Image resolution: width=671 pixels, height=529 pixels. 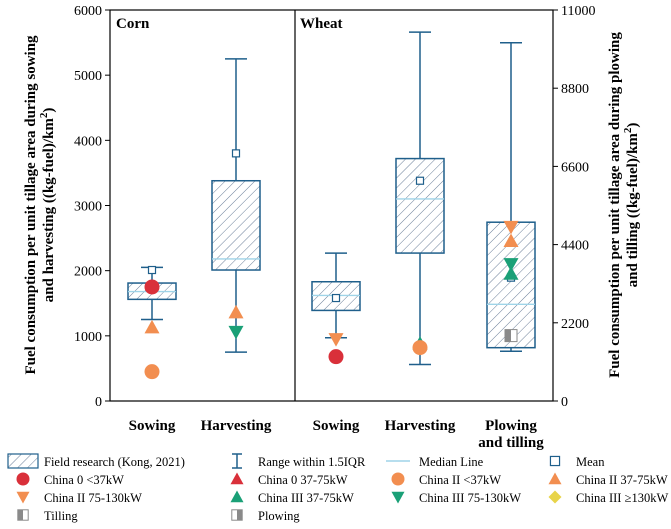 What do you see at coordinates (61, 516) in the screenshot?
I see `legend-label: Tilling` at bounding box center [61, 516].